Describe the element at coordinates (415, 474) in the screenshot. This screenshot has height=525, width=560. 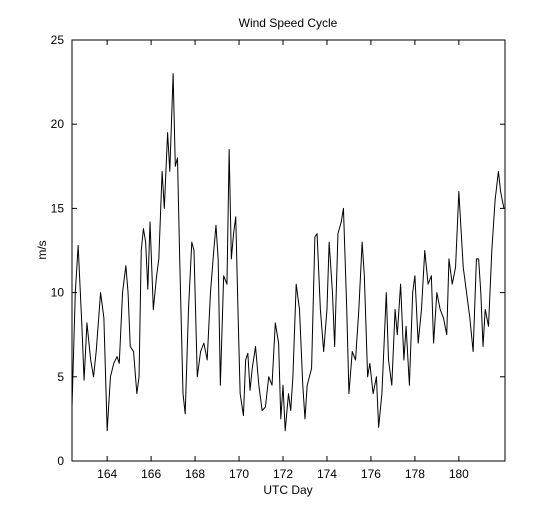
I see `x-tick-label: 178` at that location.